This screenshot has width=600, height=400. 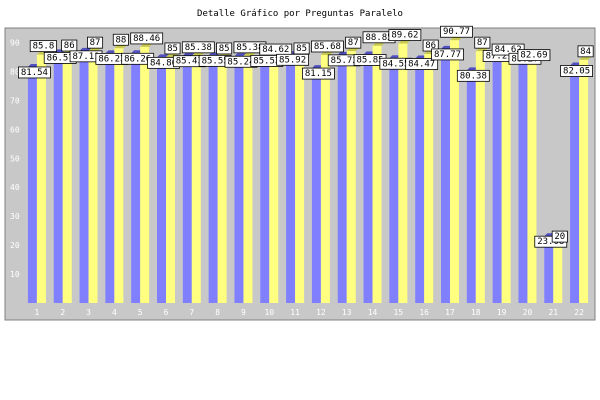 What do you see at coordinates (395, 64) in the screenshot?
I see `data-label-text: 84.55` at bounding box center [395, 64].